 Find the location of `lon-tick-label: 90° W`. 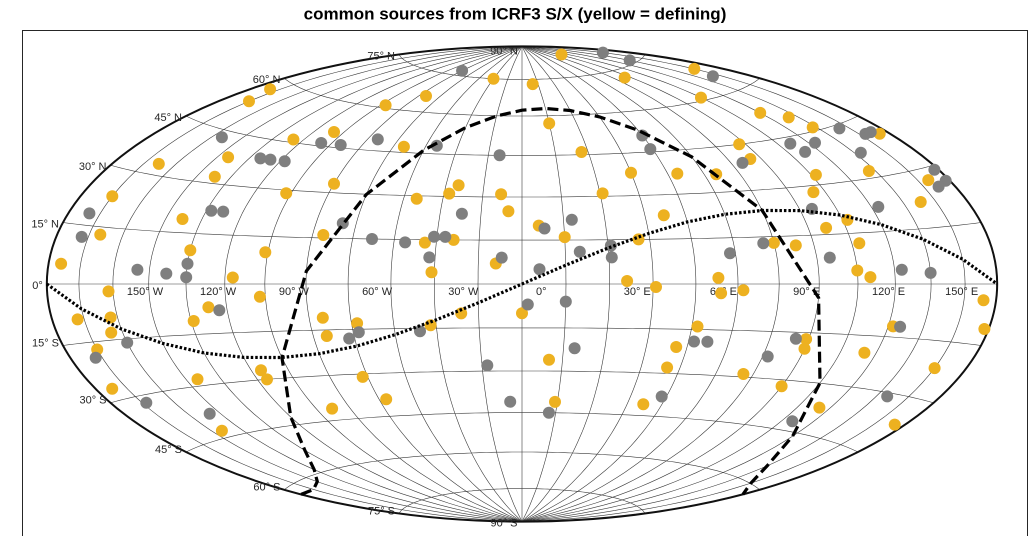

lon-tick-label: 90° W is located at coordinates (294, 292).